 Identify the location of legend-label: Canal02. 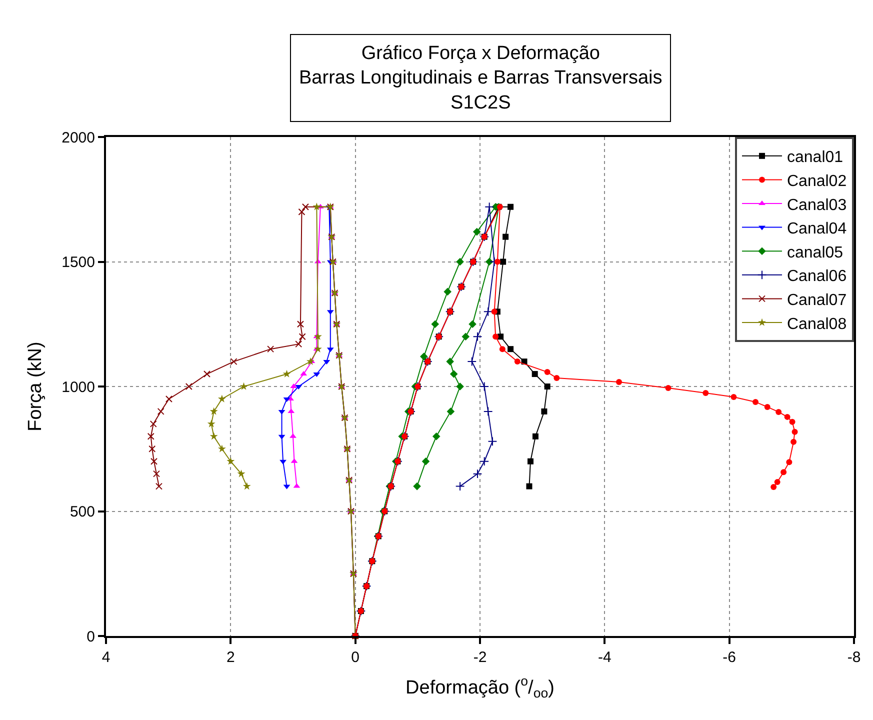
(817, 181).